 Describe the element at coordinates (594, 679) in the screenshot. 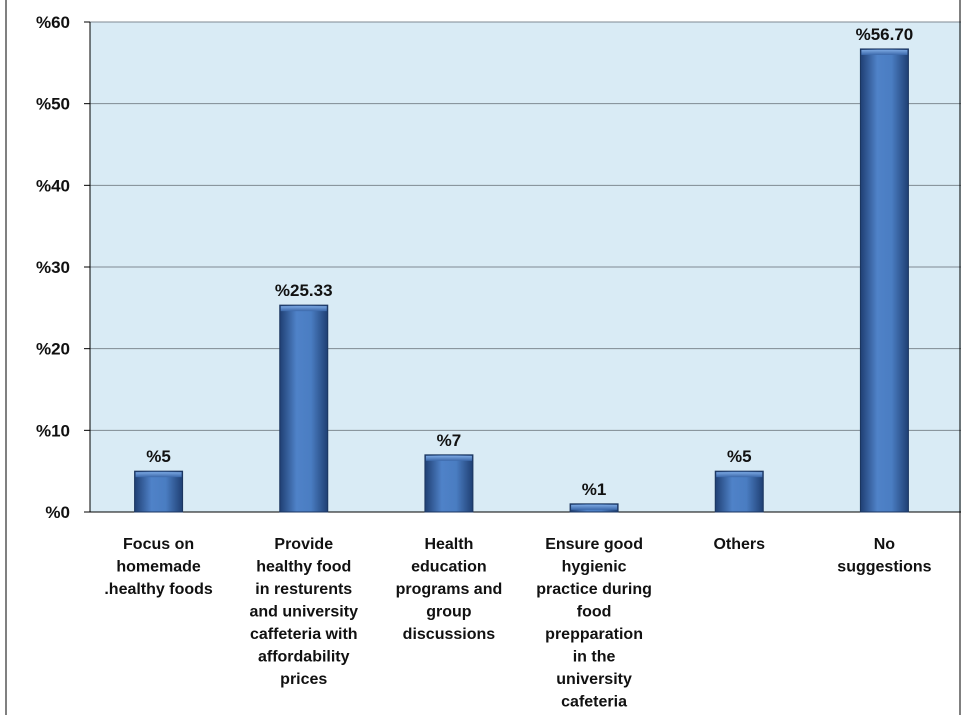

I see `category-label-line: university` at that location.